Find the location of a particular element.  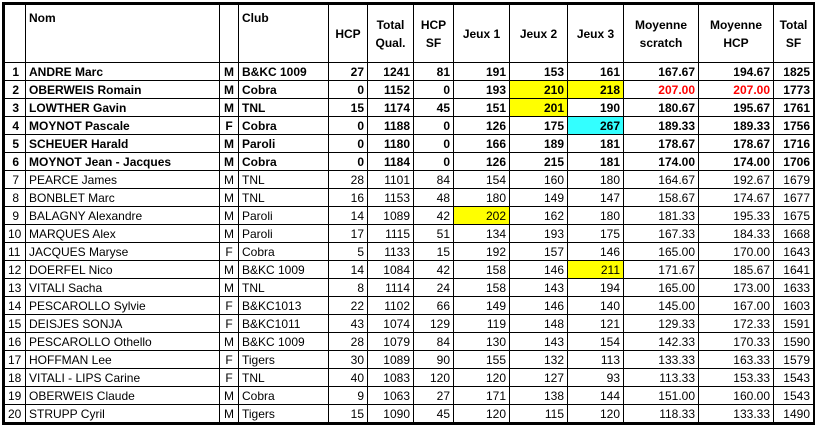

table-cell: 201 is located at coordinates (538, 107).